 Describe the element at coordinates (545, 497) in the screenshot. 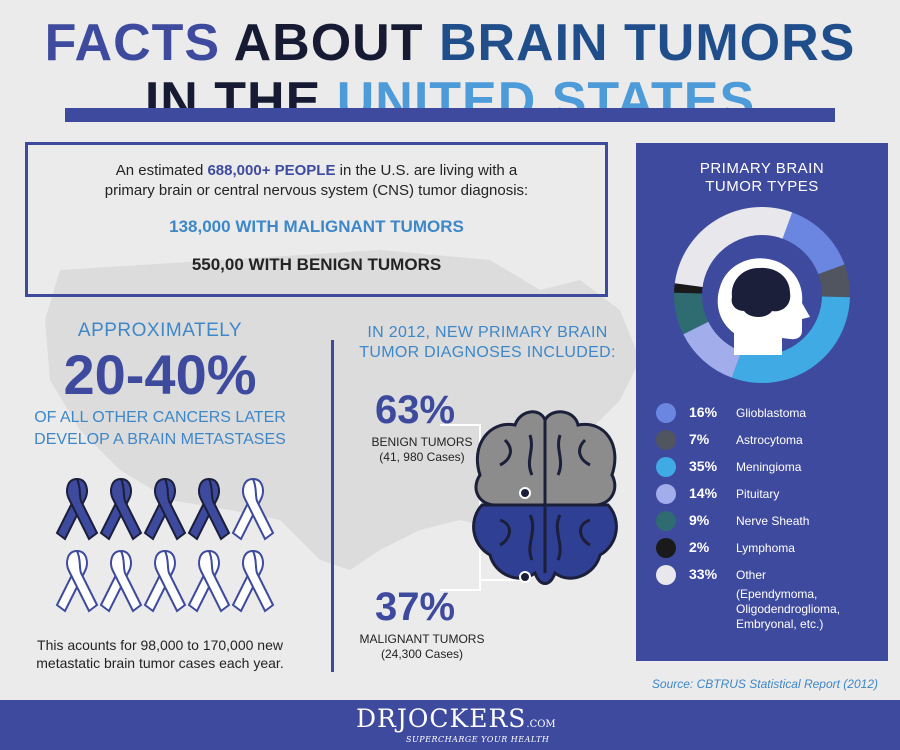

I see `brain-icon` at that location.